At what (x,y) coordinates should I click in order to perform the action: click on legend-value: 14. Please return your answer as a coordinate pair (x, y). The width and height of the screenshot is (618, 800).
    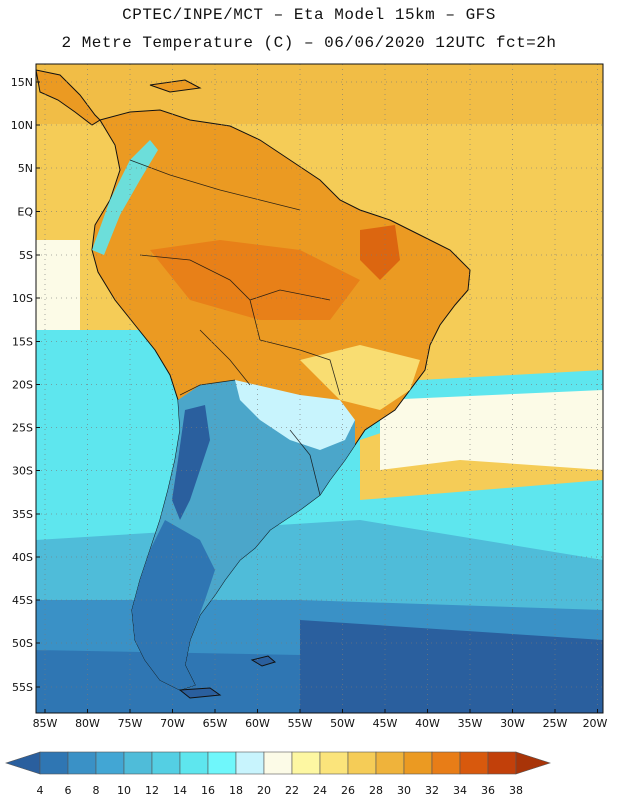
    Looking at the image, I should click on (180, 790).